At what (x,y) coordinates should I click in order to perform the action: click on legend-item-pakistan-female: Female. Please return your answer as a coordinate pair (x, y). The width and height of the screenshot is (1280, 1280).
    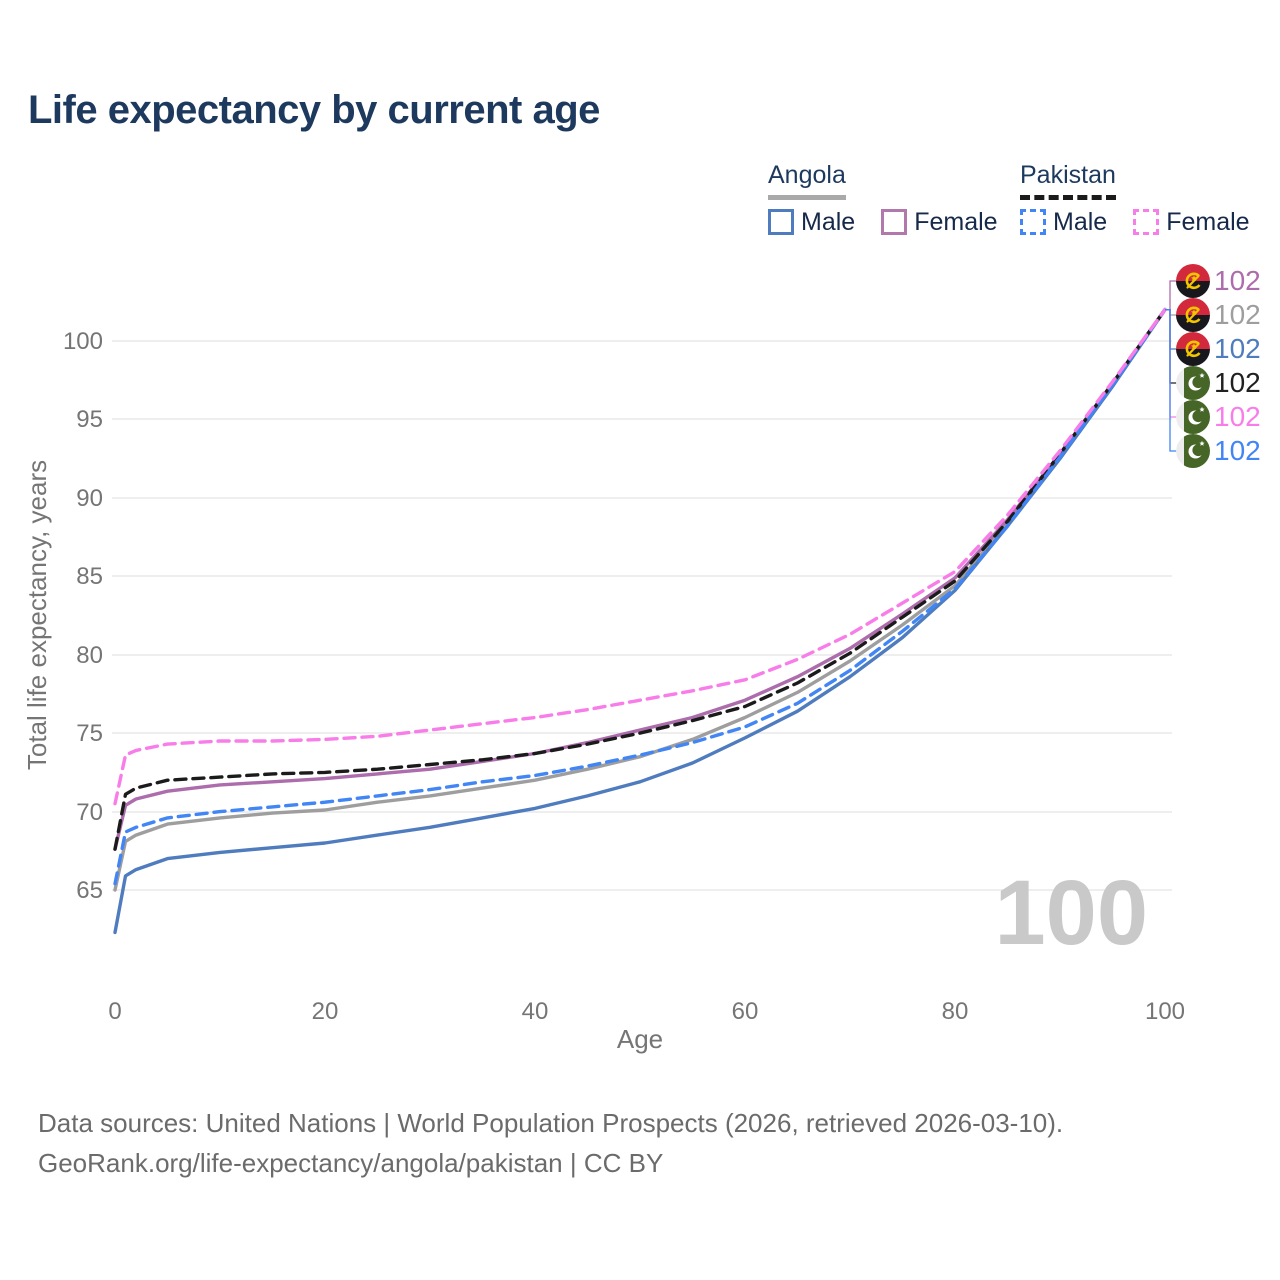
    Looking at the image, I should click on (1191, 222).